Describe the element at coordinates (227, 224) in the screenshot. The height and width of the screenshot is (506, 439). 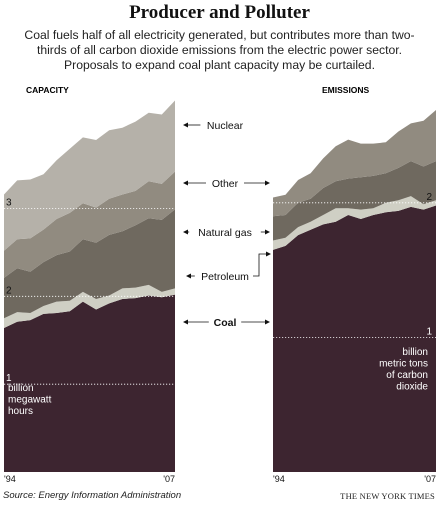
I see `legend: Nuclear Other Natural gas Petroleum Coal` at that location.